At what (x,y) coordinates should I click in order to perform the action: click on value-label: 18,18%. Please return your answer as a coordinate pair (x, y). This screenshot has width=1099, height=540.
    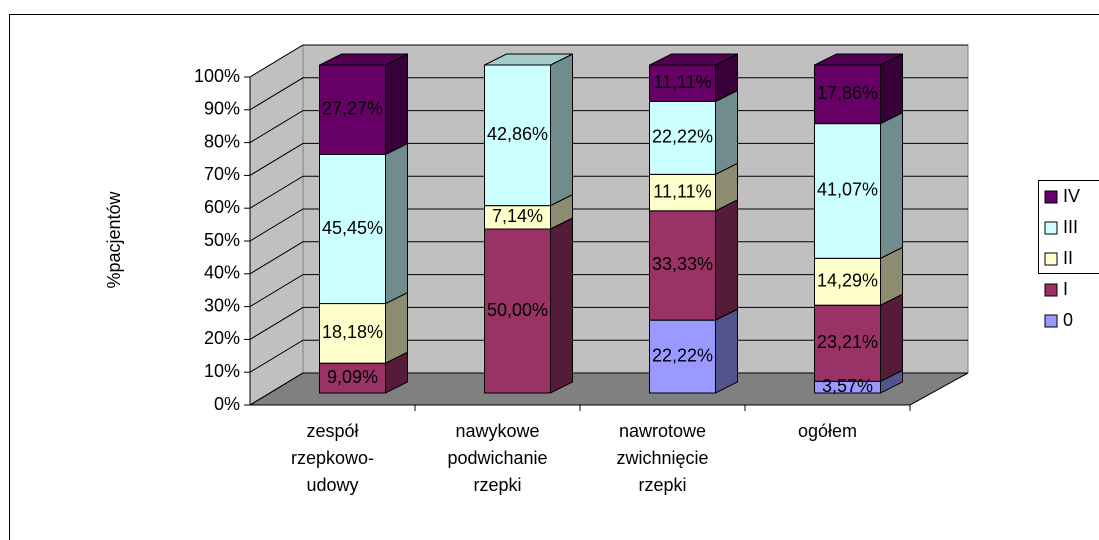
    Looking at the image, I should click on (352, 332).